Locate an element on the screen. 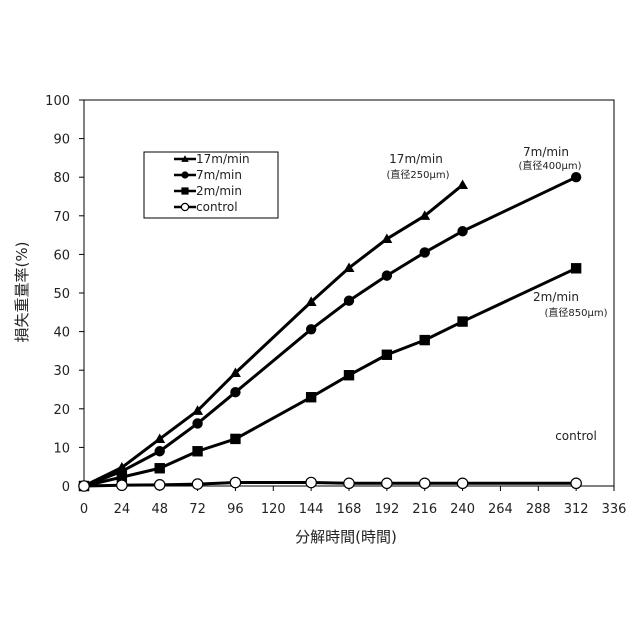 This screenshot has height=640, width=640. x-tick-label: 48 is located at coordinates (159, 509).